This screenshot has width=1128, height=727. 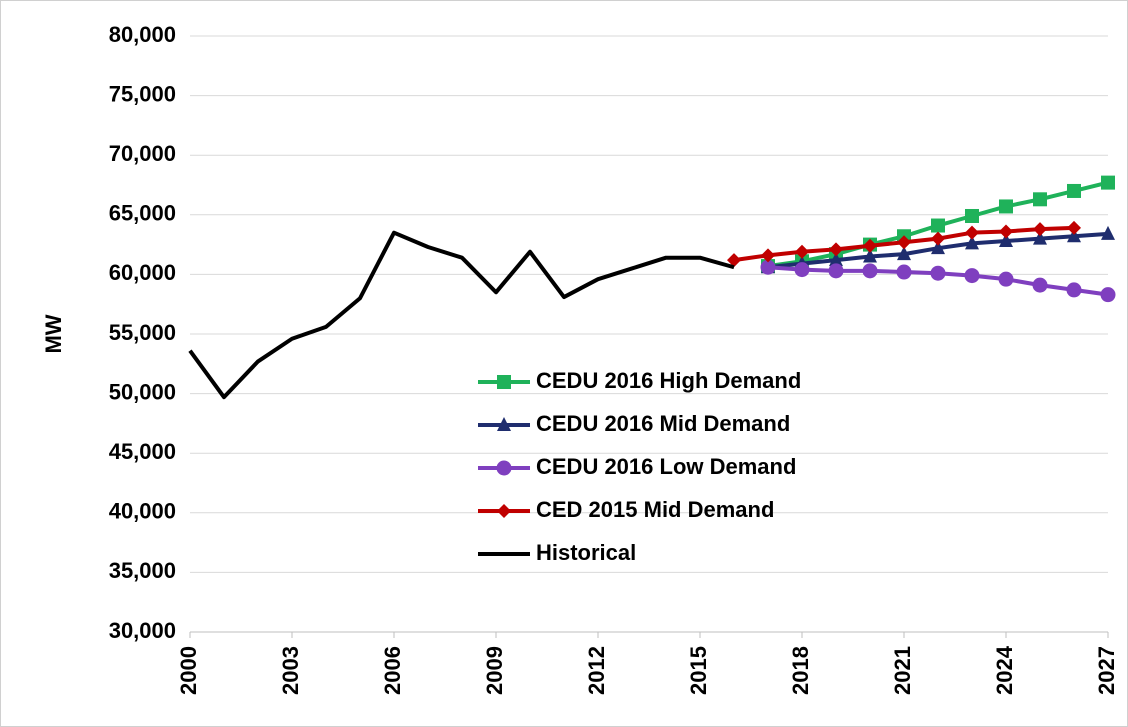 I want to click on legend-label: CEDU 2016 High Demand, so click(x=668, y=380).